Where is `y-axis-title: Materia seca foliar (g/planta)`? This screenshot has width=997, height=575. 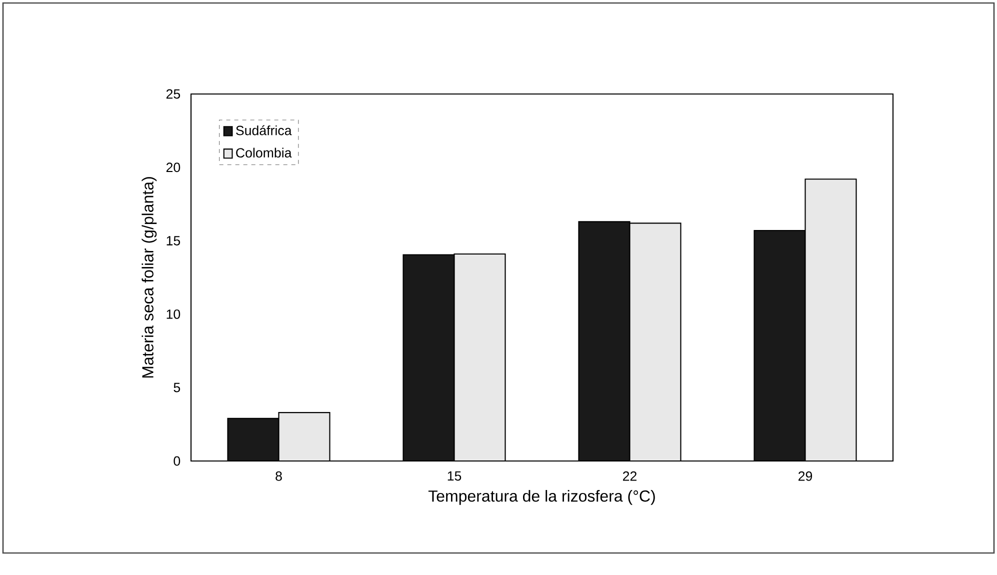 y-axis-title: Materia seca foliar (g/planta) is located at coordinates (149, 277).